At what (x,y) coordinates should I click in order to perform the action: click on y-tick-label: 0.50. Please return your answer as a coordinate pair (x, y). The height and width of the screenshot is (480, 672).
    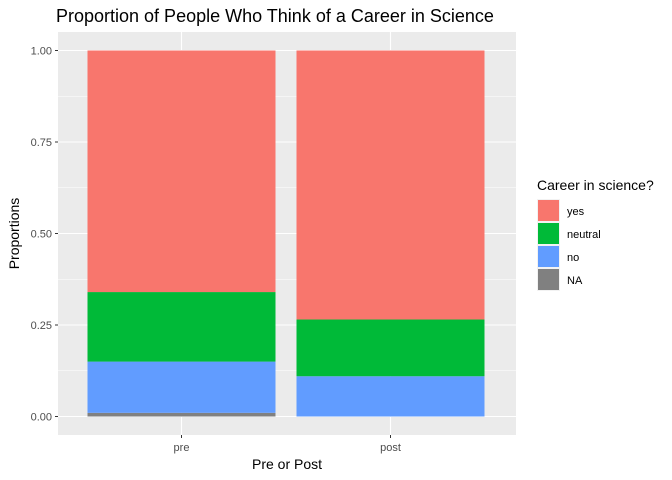
    Looking at the image, I should click on (41, 235).